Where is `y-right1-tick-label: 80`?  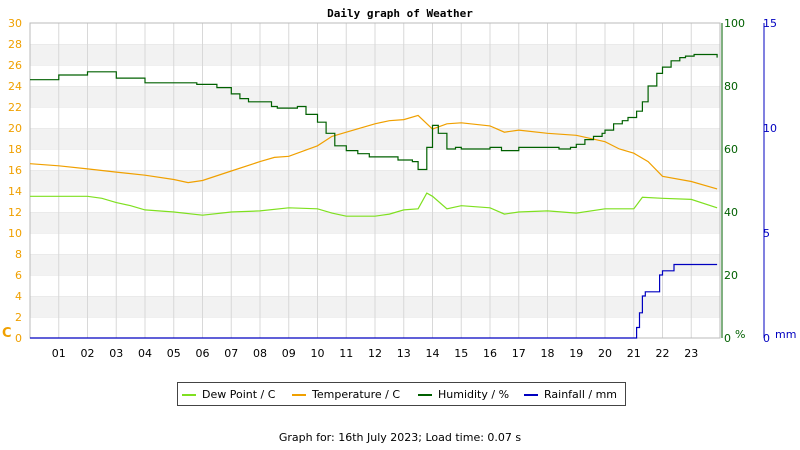 y-right1-tick-label: 80 is located at coordinates (731, 86).